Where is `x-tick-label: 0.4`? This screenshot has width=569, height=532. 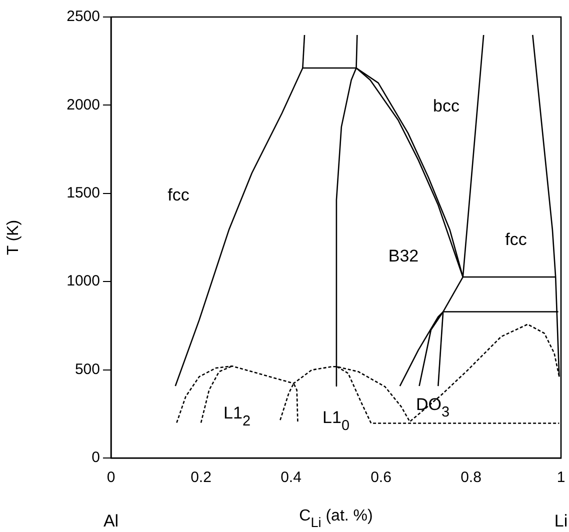
x-tick-label: 0.4 is located at coordinates (291, 477).